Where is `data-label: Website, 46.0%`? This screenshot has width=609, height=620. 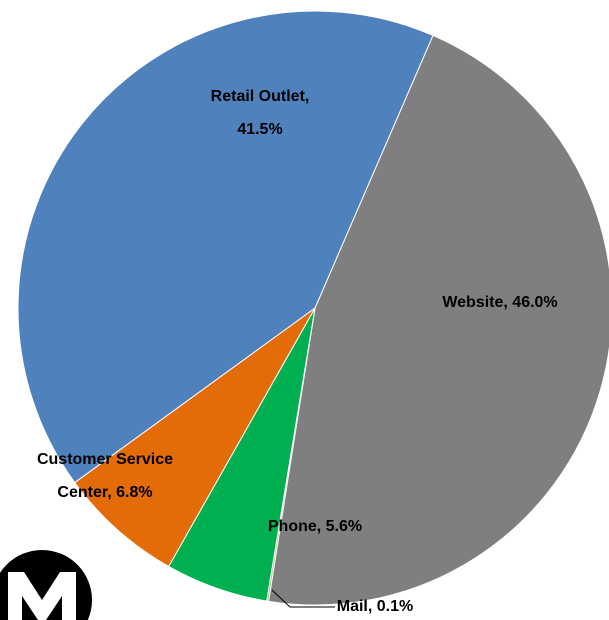 data-label: Website, 46.0% is located at coordinates (499, 302).